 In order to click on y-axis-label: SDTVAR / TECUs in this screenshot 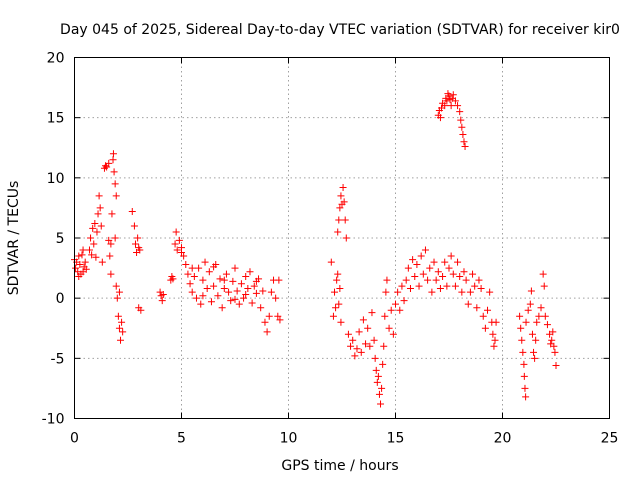, I will do `click(14, 238)`.